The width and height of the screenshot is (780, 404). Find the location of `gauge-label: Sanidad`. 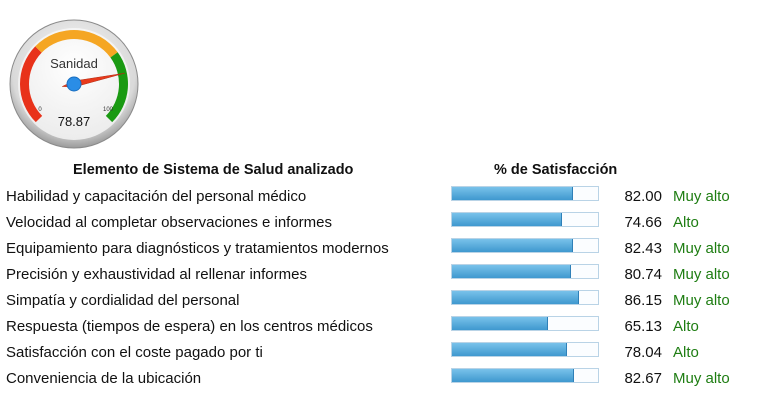

gauge-label: Sanidad is located at coordinates (74, 63).